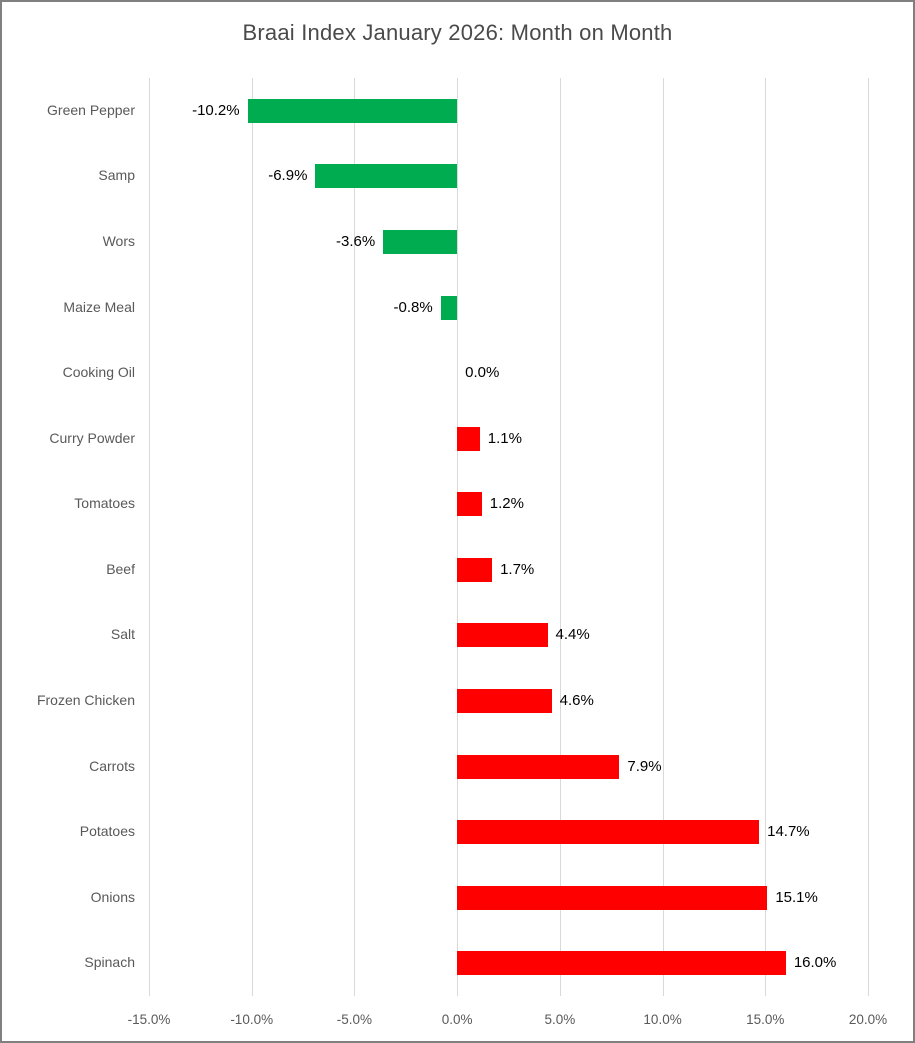 The height and width of the screenshot is (1043, 915). What do you see at coordinates (621, 963) in the screenshot?
I see `bar-spinach` at bounding box center [621, 963].